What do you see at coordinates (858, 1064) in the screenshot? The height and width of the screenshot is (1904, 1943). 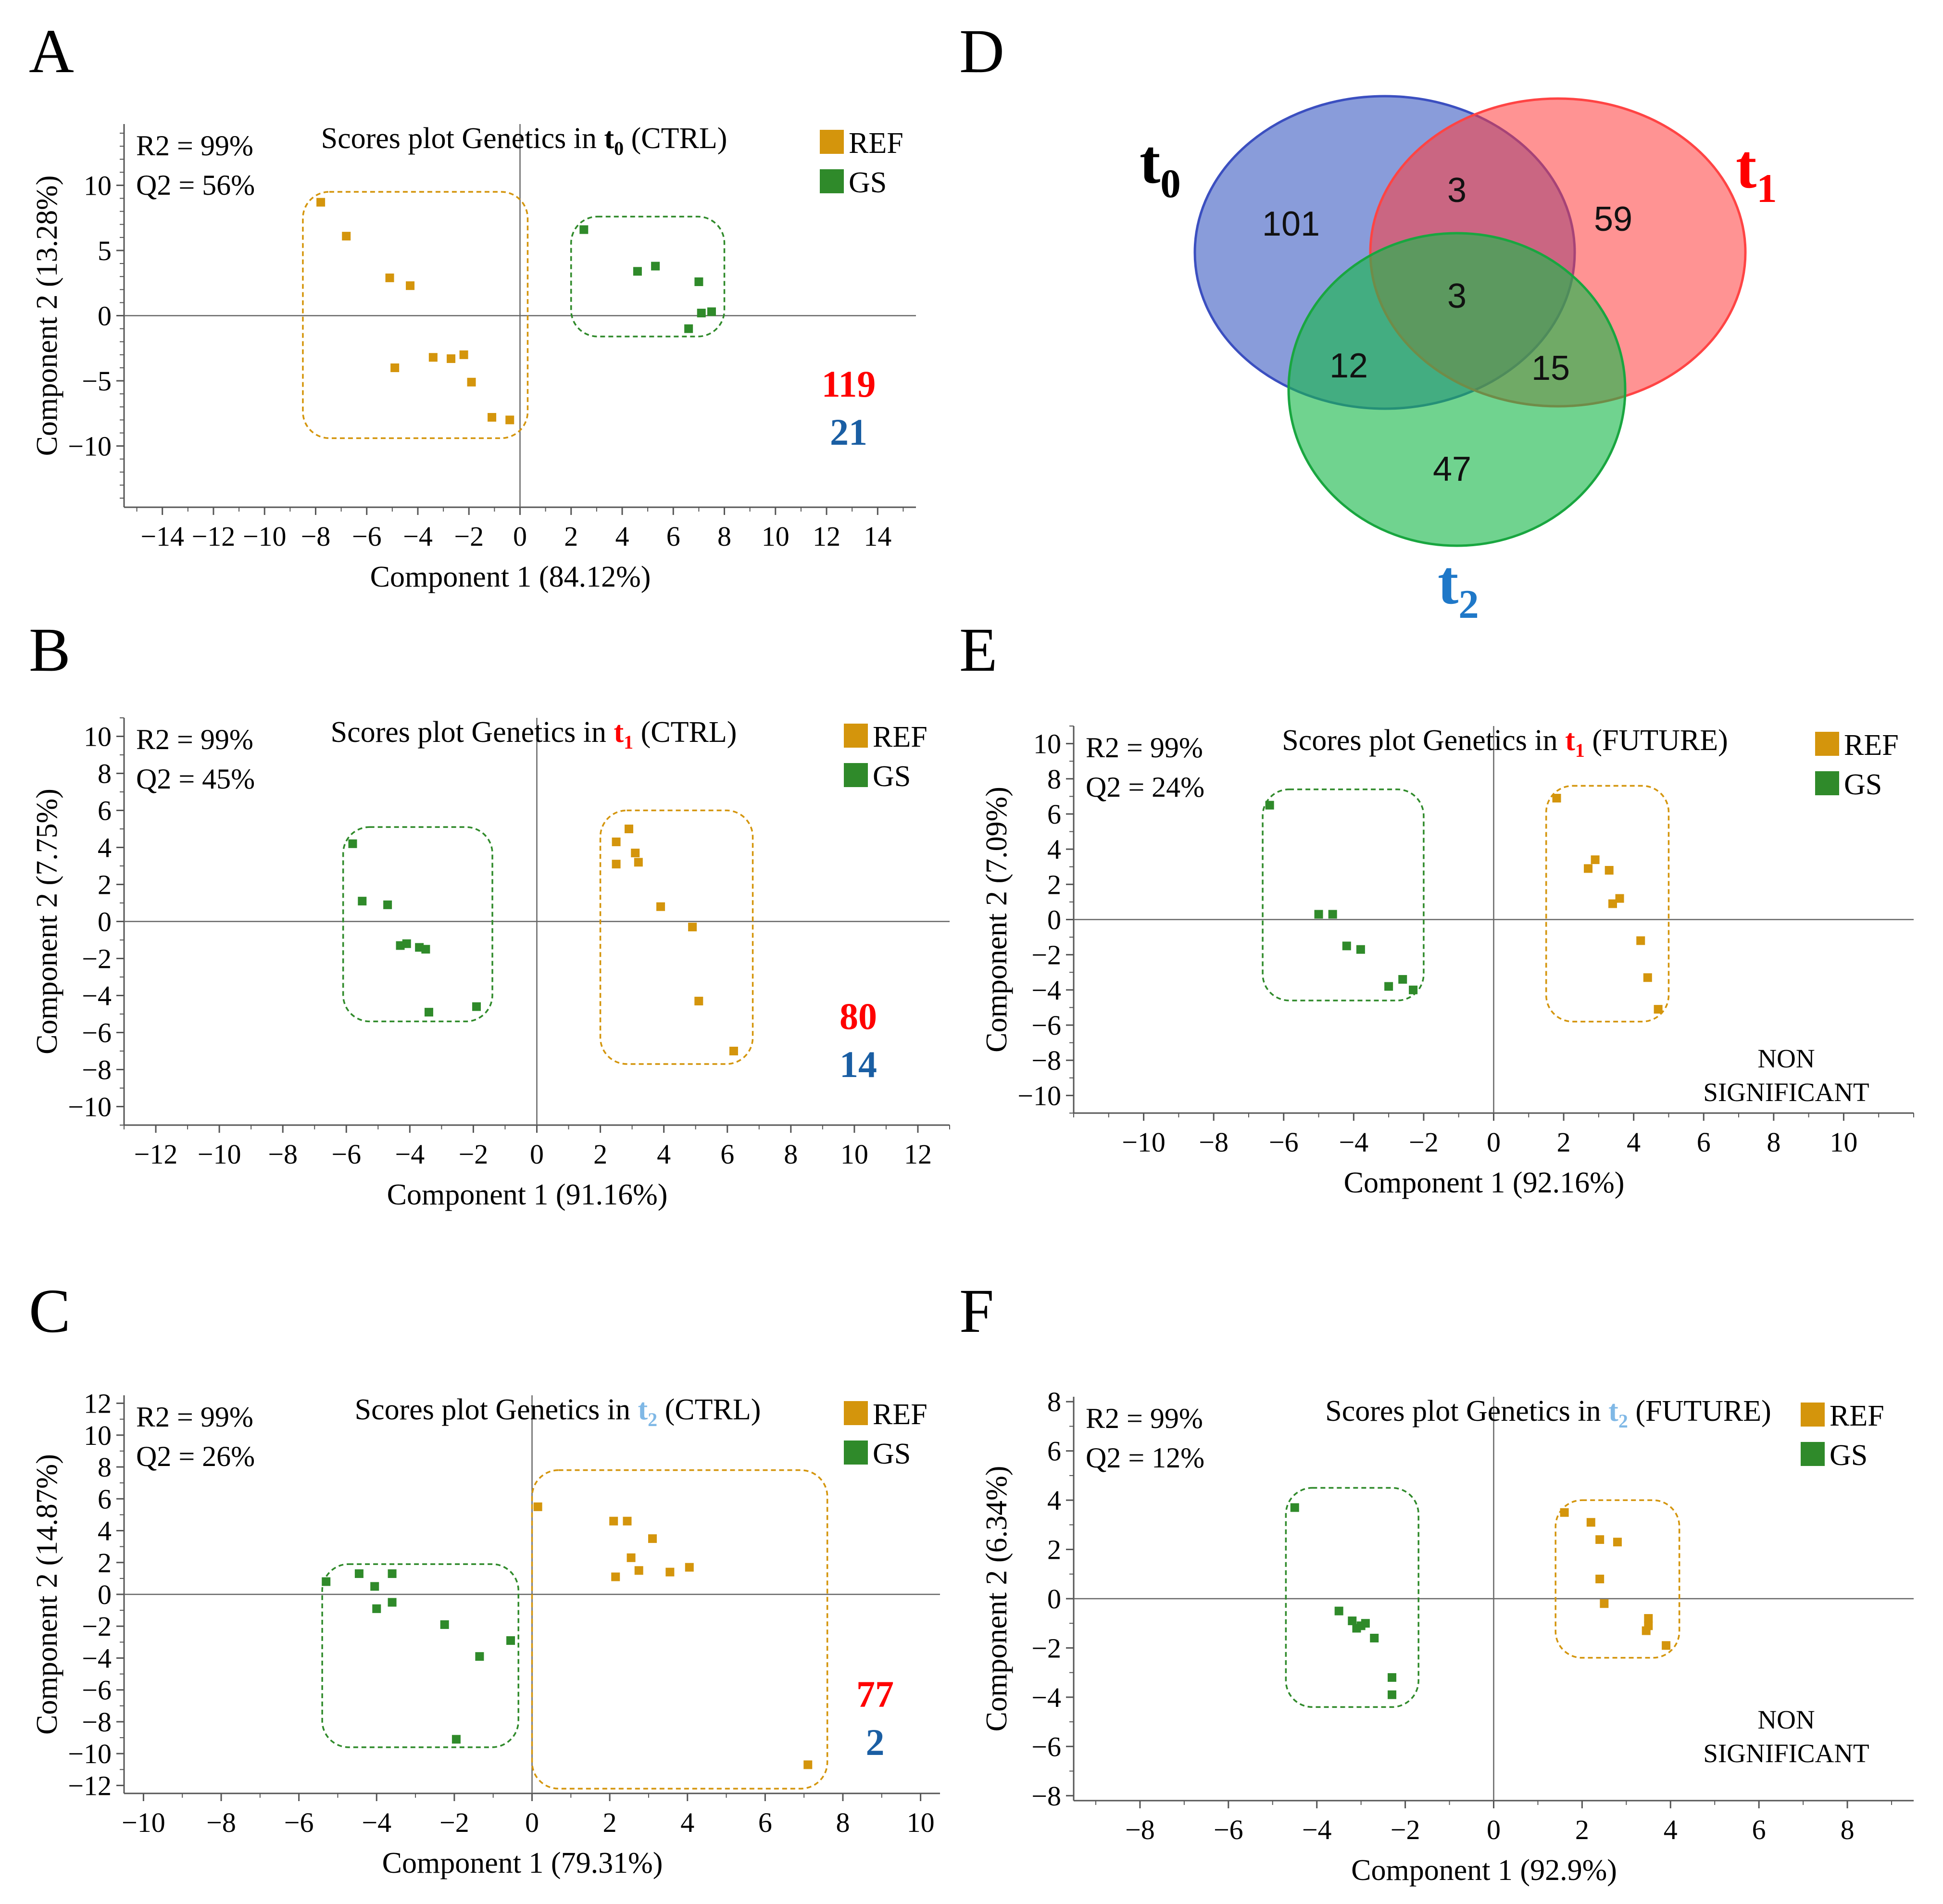 I see `sig-count-gs: 14` at bounding box center [858, 1064].